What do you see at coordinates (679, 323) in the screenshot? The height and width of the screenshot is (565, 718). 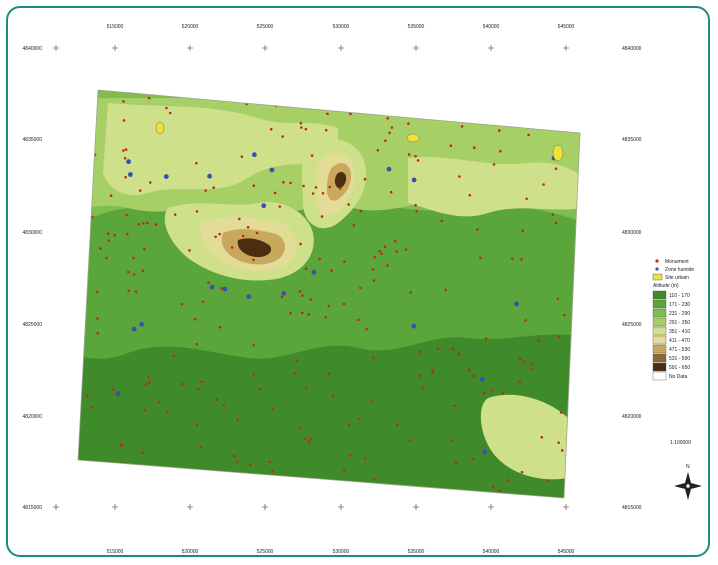 I see `legend-ramp-label: 291 - 350` at bounding box center [679, 323].